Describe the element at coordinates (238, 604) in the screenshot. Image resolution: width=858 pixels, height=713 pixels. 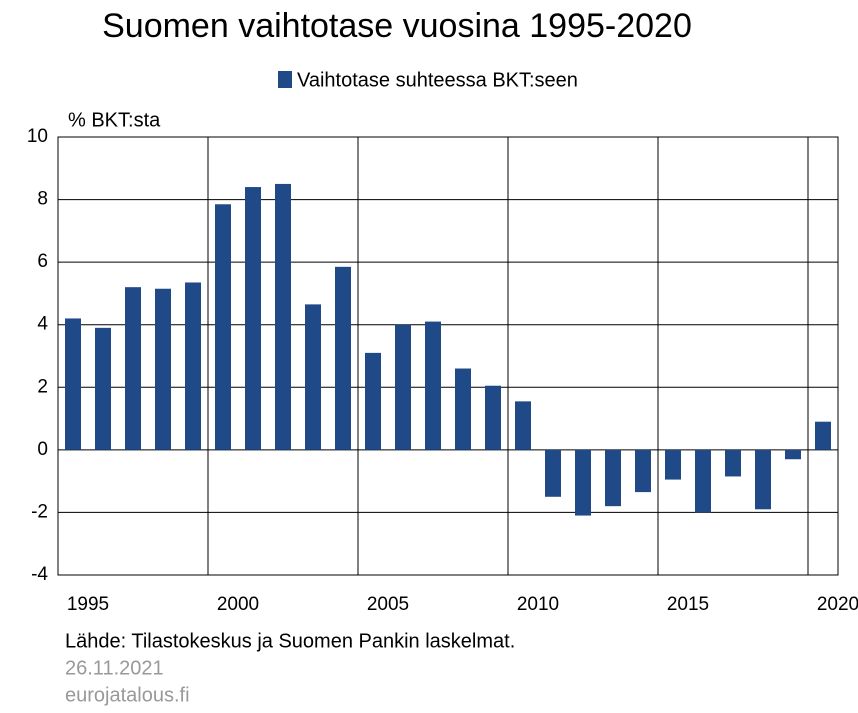
I see `x-tick-label: 2000` at that location.